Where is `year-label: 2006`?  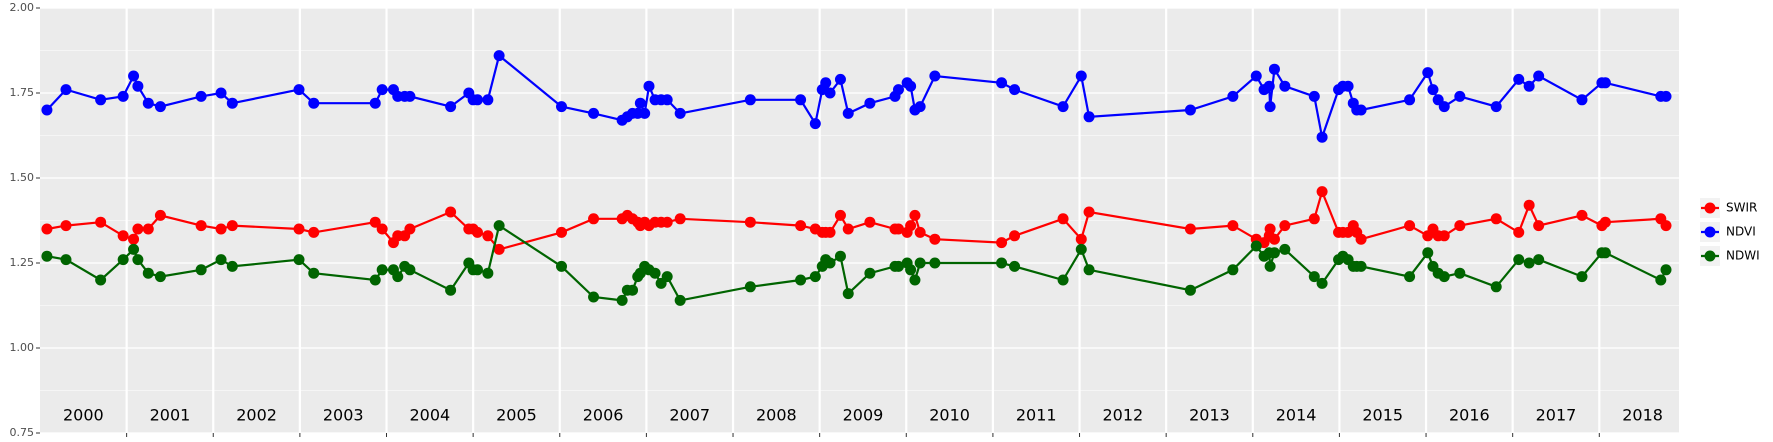 year-label: 2006 is located at coordinates (603, 415).